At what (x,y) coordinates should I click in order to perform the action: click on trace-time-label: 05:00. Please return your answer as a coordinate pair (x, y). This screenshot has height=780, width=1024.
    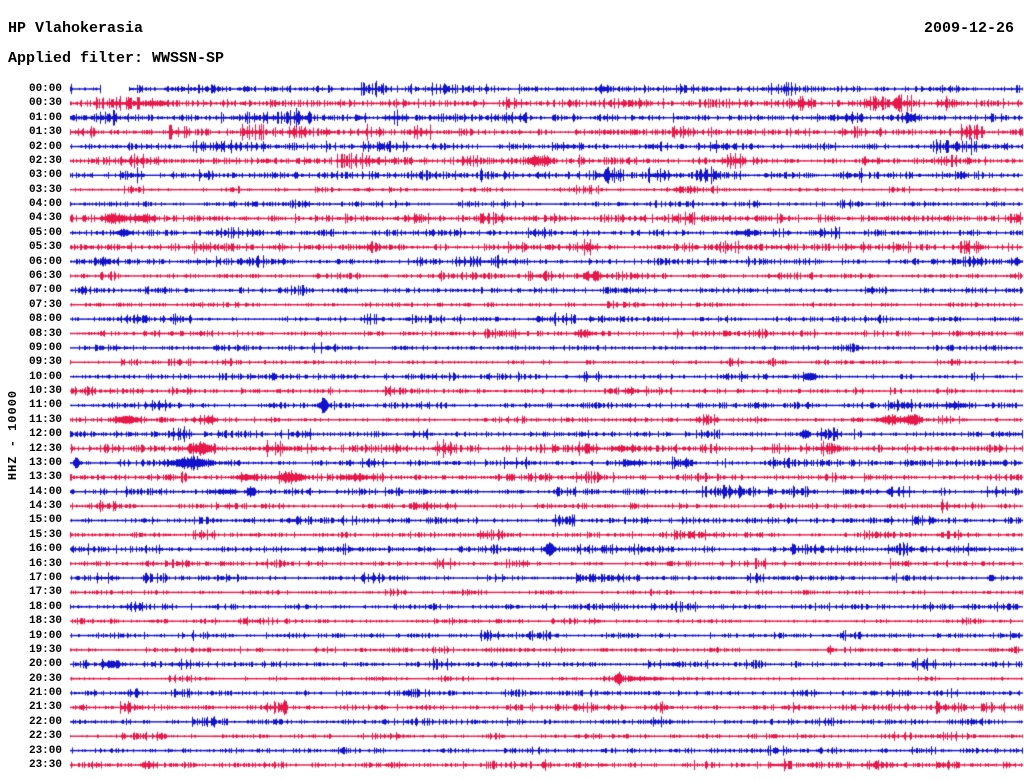
    Looking at the image, I should click on (45, 232).